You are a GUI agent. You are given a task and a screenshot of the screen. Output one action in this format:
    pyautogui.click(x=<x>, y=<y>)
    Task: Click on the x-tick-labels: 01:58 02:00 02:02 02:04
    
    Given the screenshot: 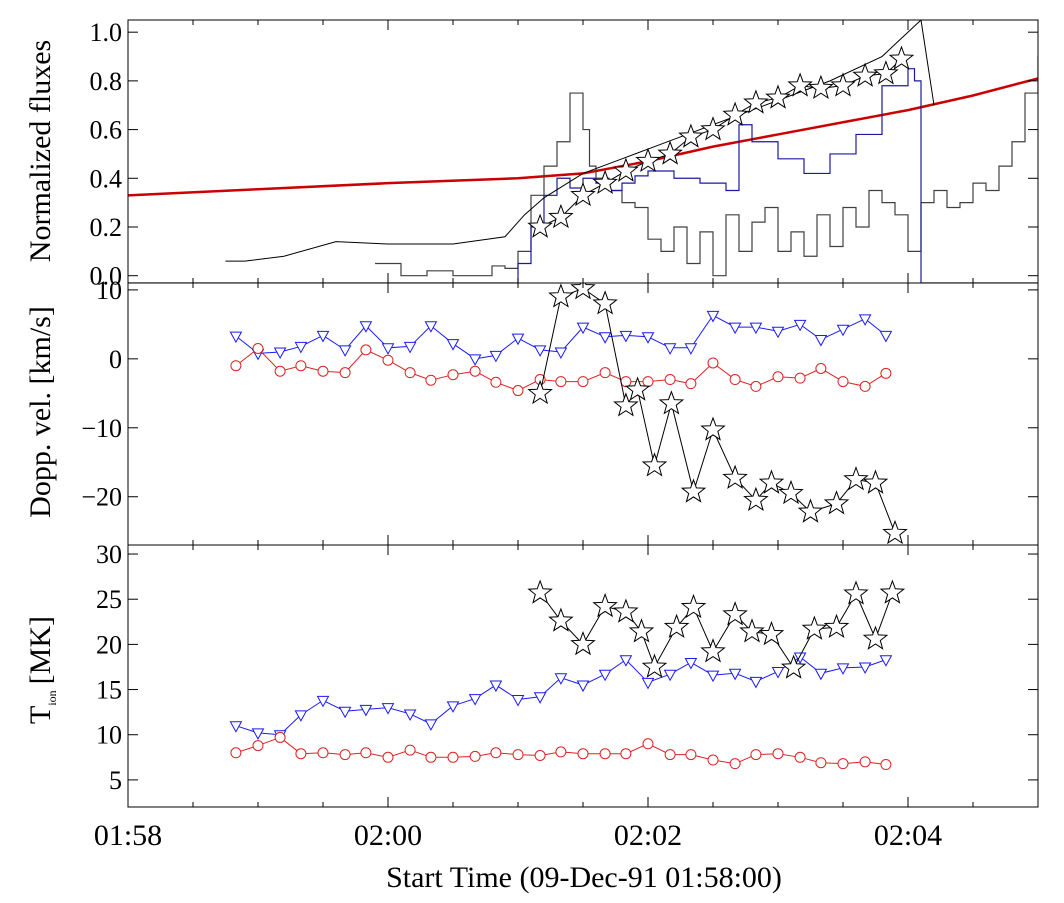 What is the action you would take?
    pyautogui.click(x=518, y=835)
    